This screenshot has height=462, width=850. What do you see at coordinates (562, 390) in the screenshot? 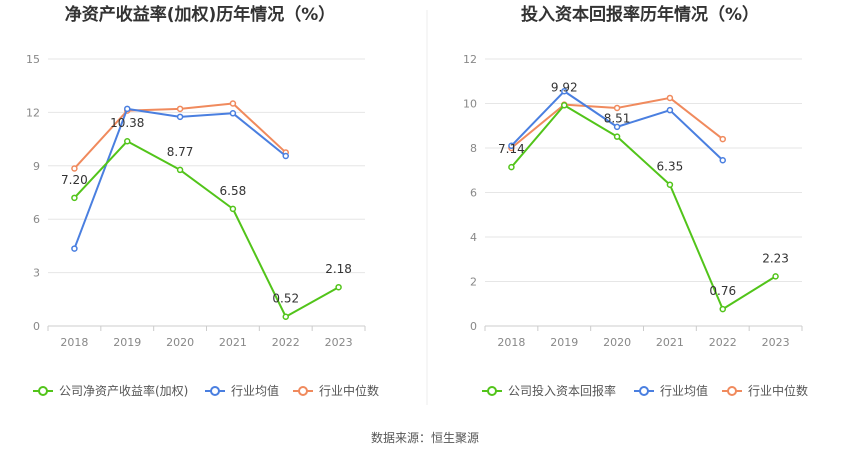
I see `legend-label: 公司投入资本回报率` at bounding box center [562, 390].